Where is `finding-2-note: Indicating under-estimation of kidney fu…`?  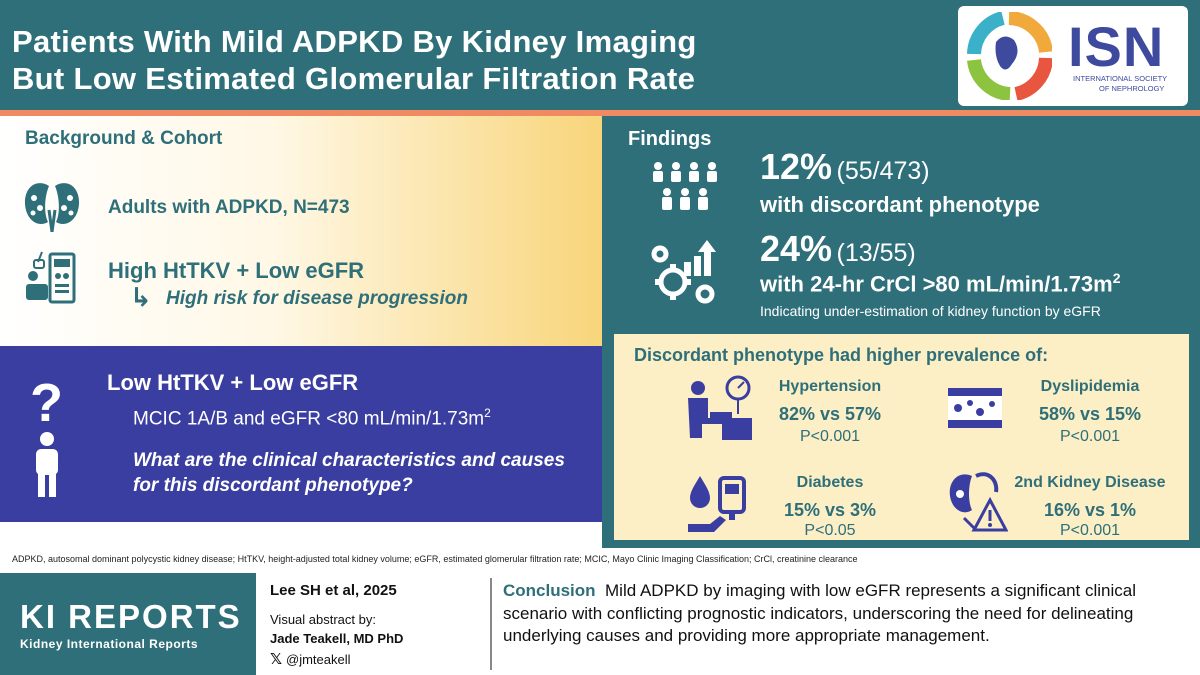
finding-2-note: Indicating under-estimation of kidney fu… is located at coordinates (930, 311).